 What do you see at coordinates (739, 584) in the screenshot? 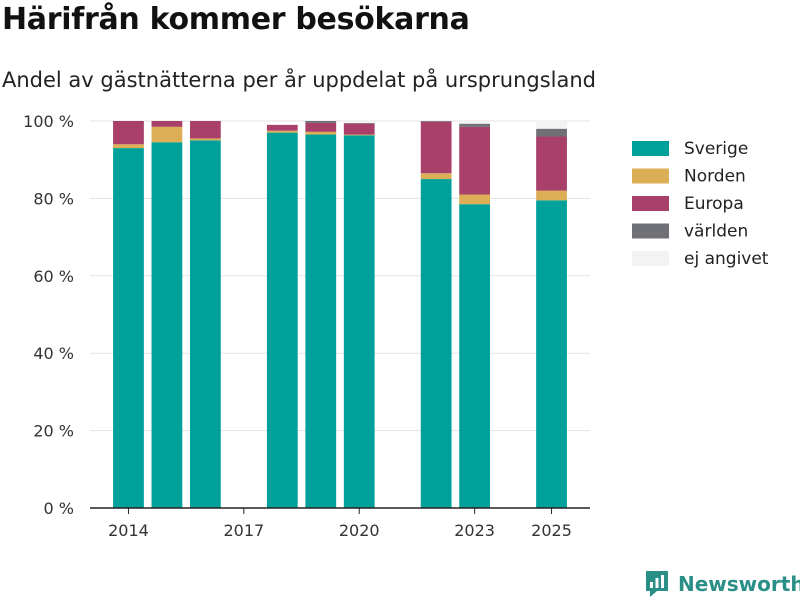
I see `brand-name: Newsworthy` at bounding box center [739, 584].